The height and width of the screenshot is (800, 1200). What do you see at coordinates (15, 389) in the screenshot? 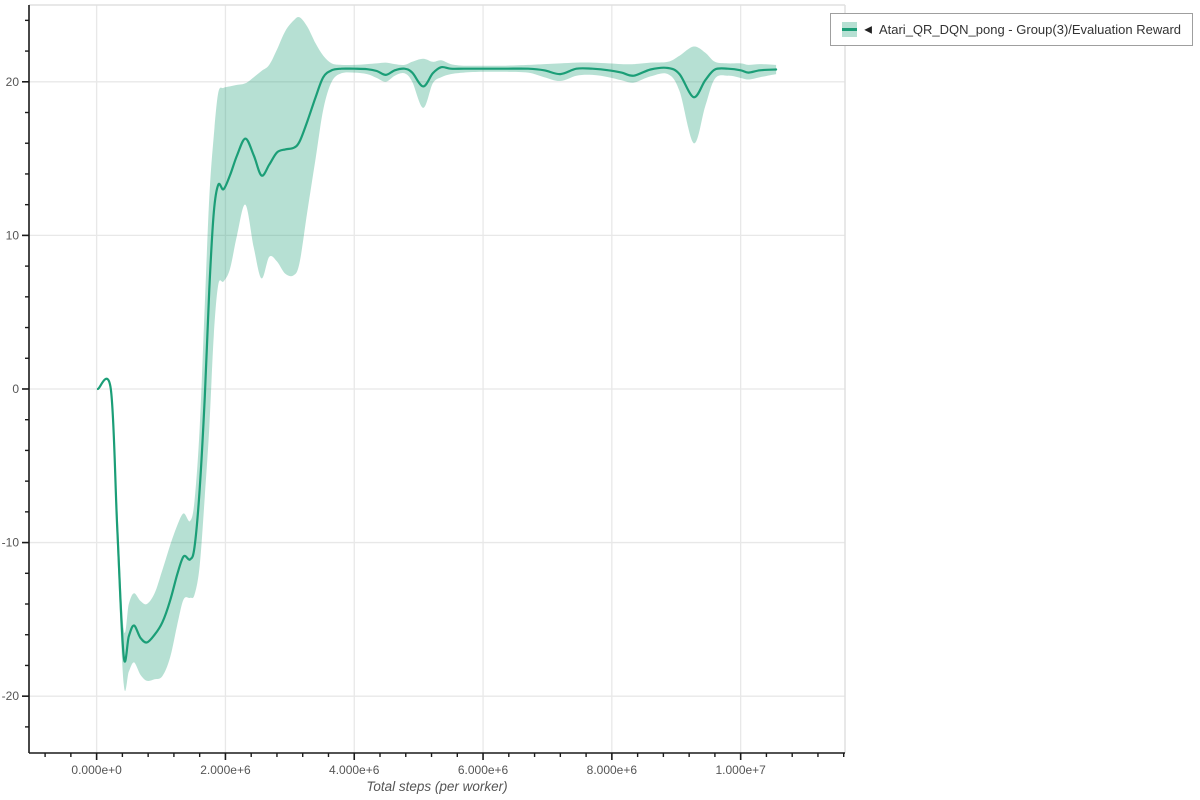
I see `y-tick-label: 0` at bounding box center [15, 389].